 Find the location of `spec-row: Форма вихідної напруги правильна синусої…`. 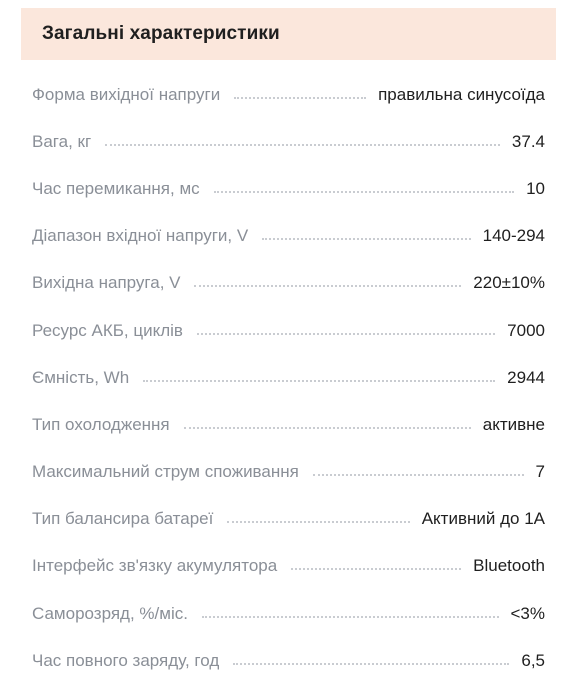

spec-row: Форма вихідної напруги правильна синусої… is located at coordinates (288, 94).